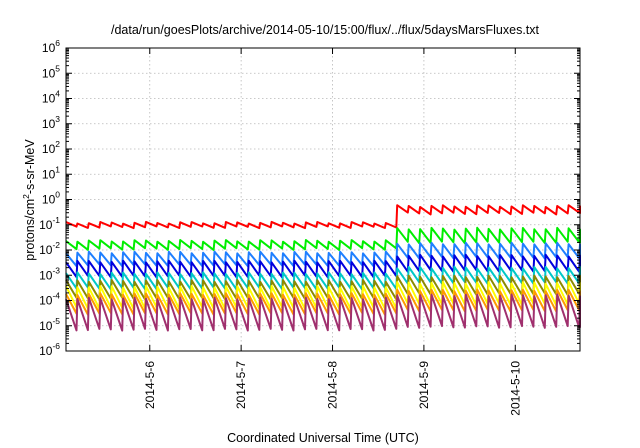 The image size is (640, 448). I want to click on y-tick-label: 10⁰, so click(51, 198).